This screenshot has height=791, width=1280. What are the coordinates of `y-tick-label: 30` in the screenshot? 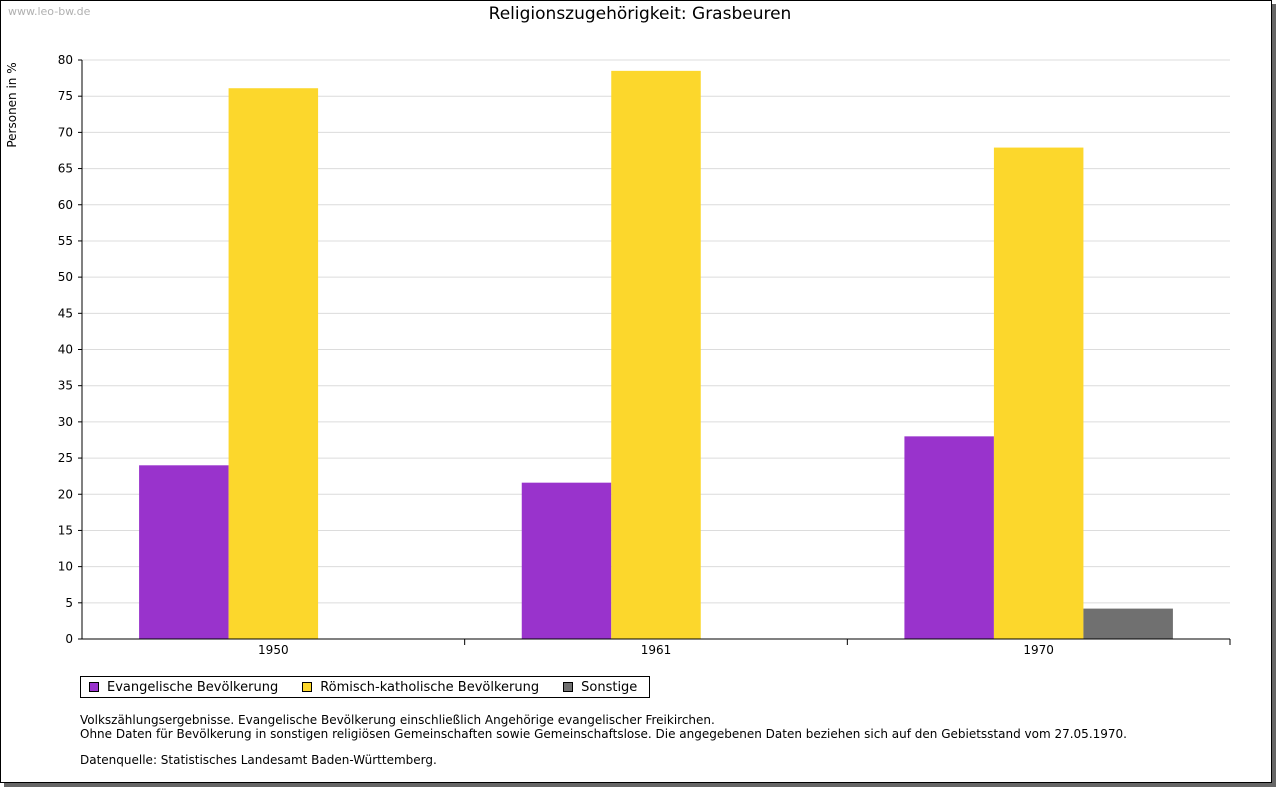 It's located at (65, 422).